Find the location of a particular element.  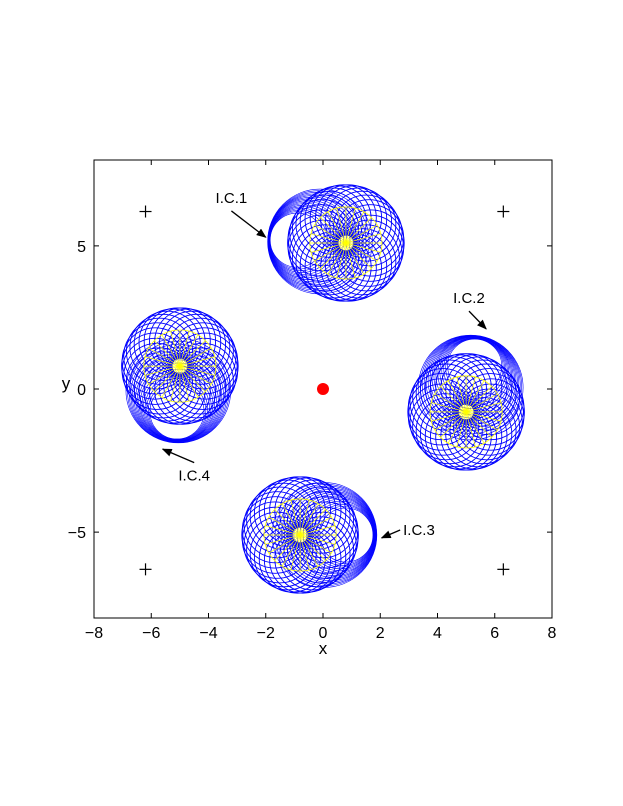

annotation: I.C.2 is located at coordinates (470, 310).